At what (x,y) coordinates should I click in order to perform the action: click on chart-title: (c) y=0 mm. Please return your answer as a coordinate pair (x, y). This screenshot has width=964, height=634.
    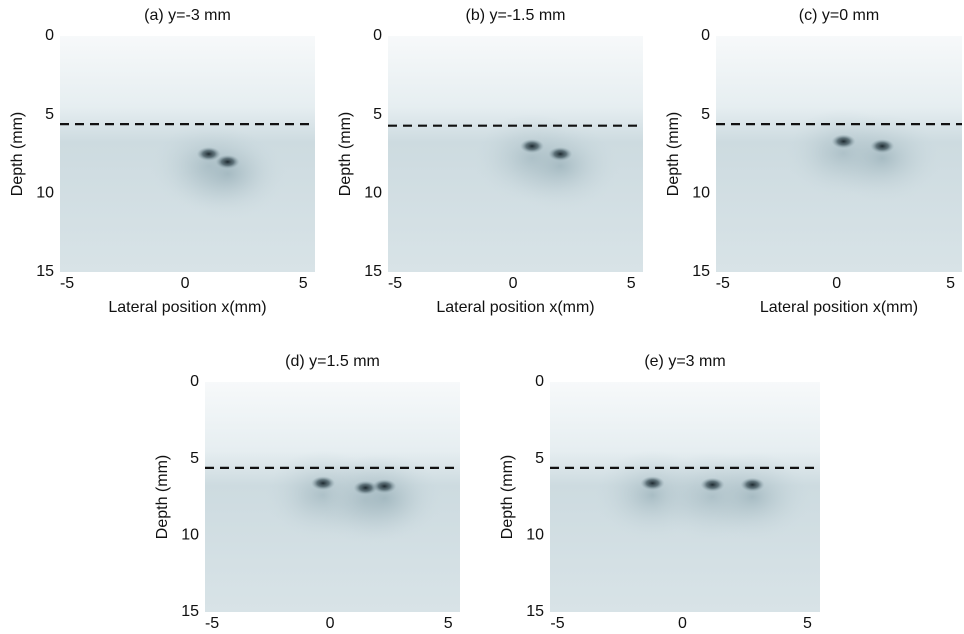
    Looking at the image, I should click on (839, 15).